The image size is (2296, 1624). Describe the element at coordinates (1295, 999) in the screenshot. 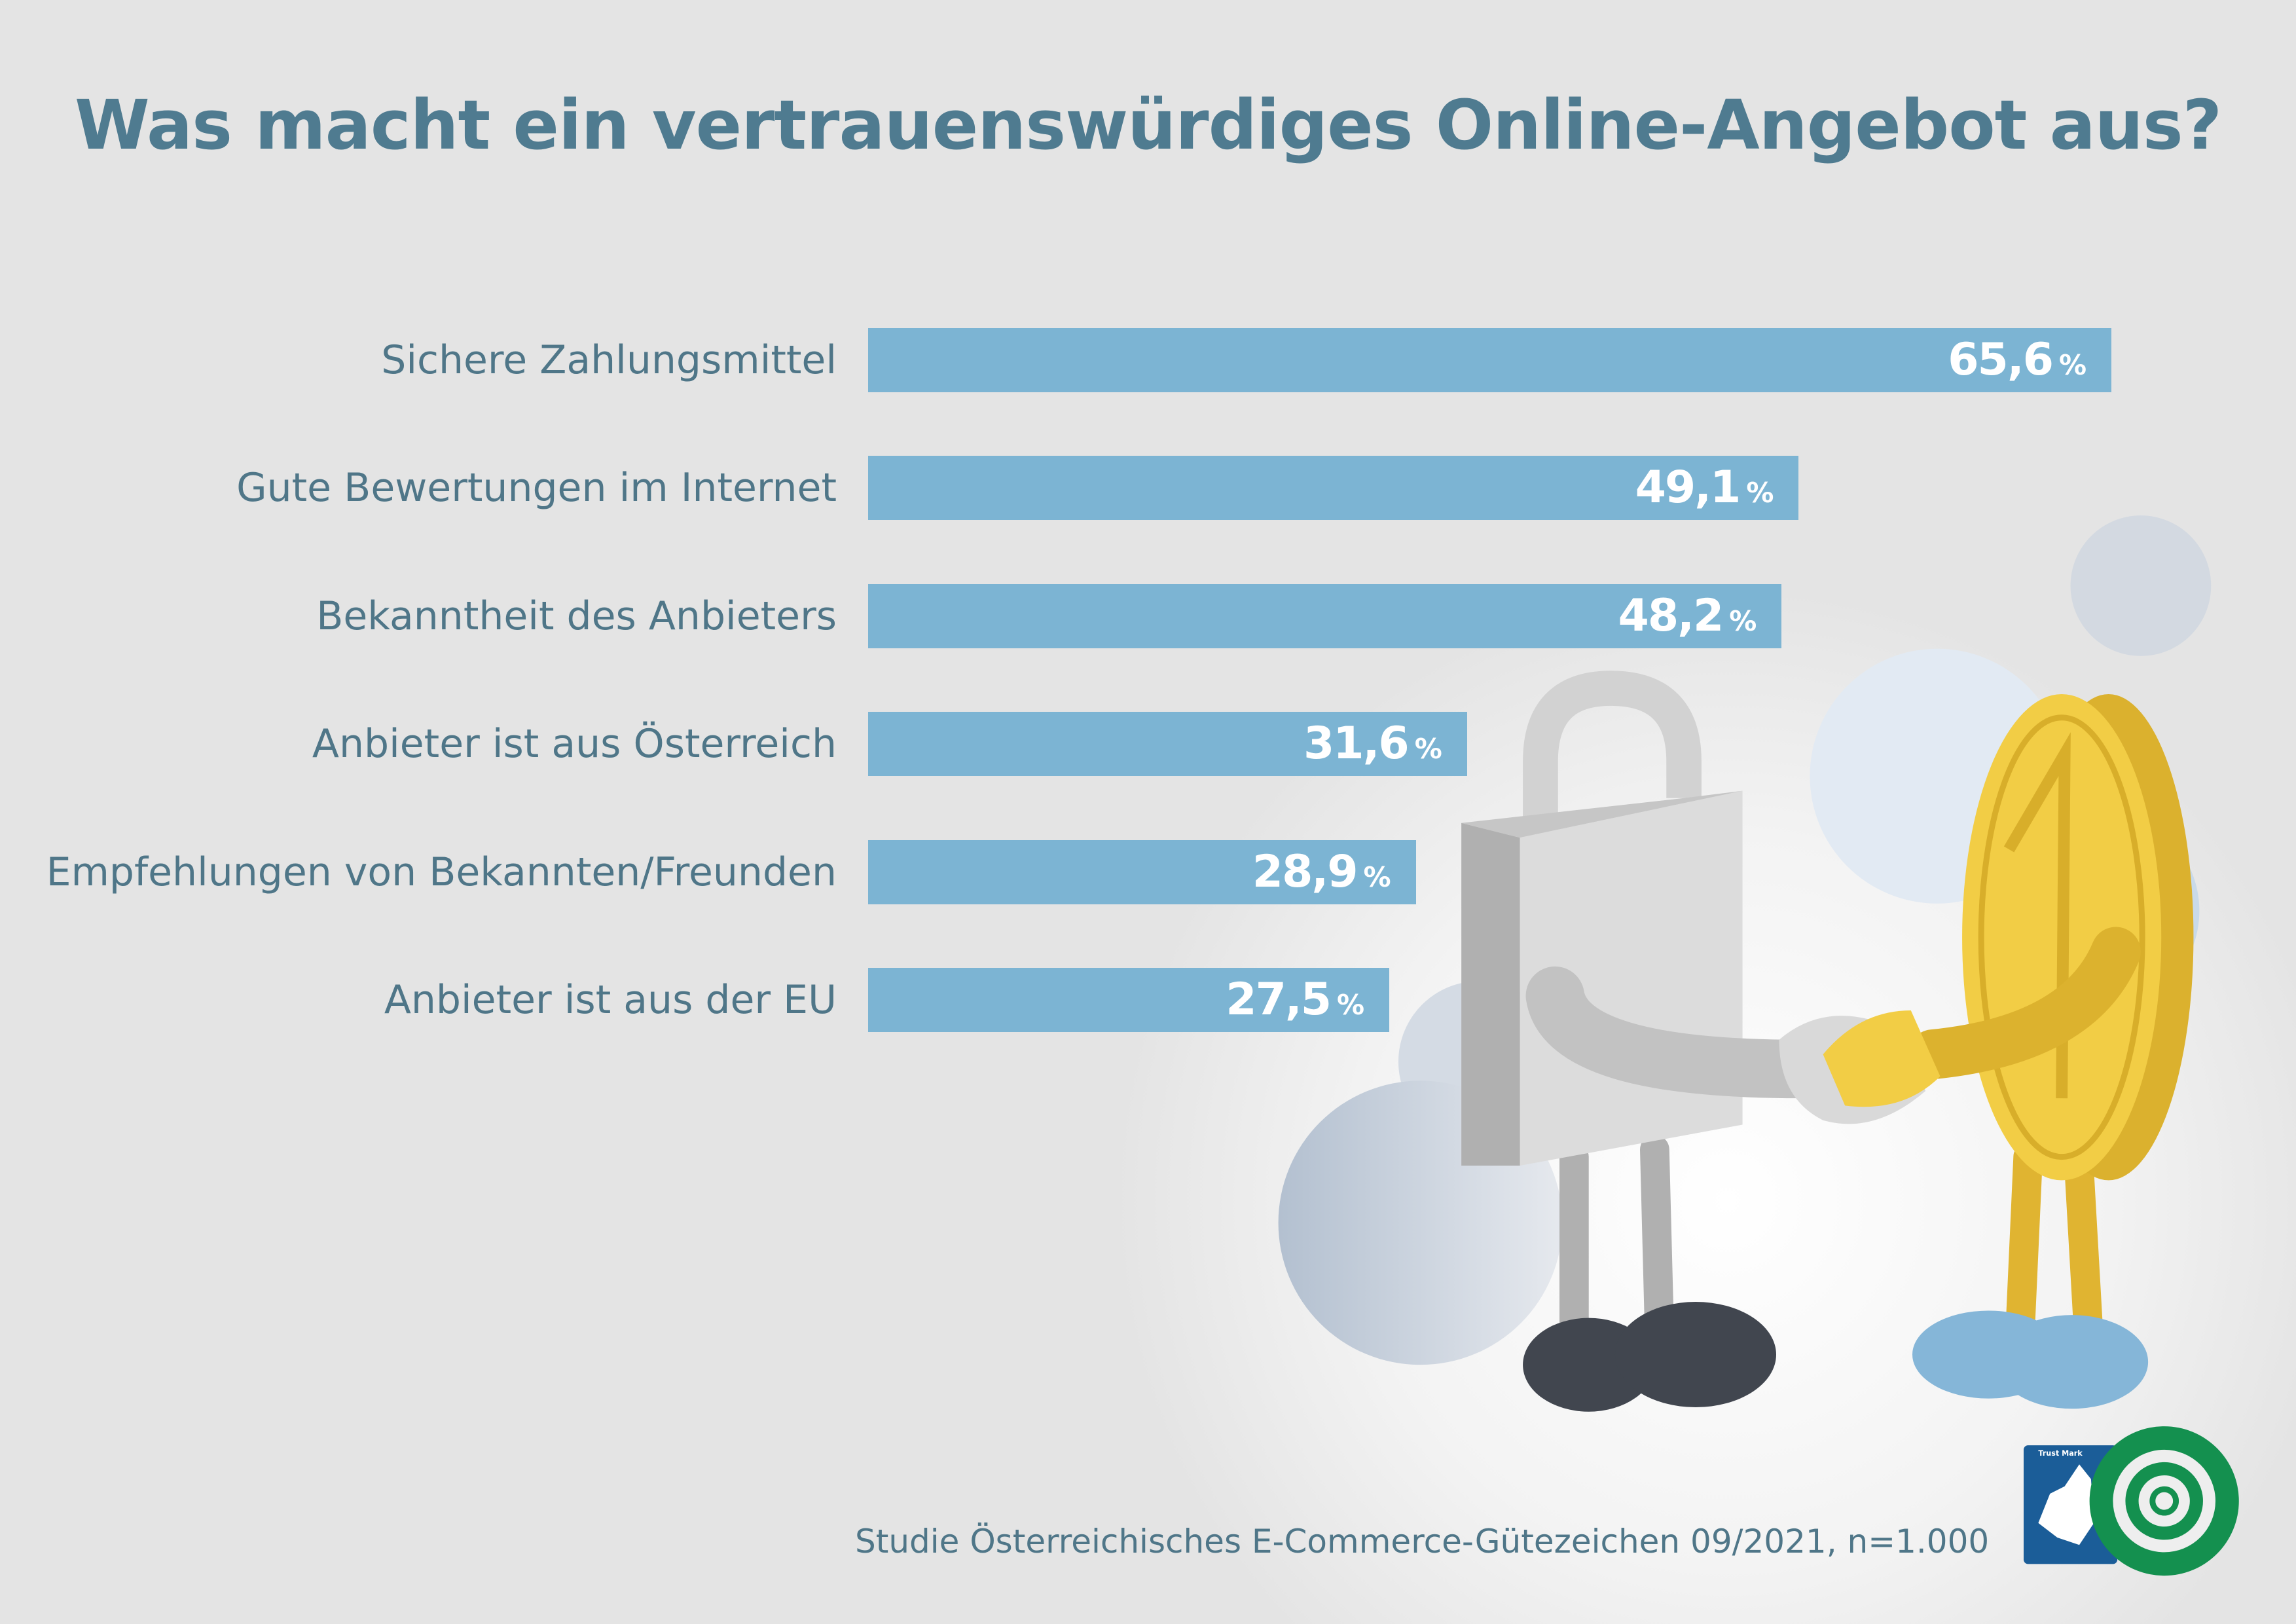

I see `data-label: 27,5%` at that location.